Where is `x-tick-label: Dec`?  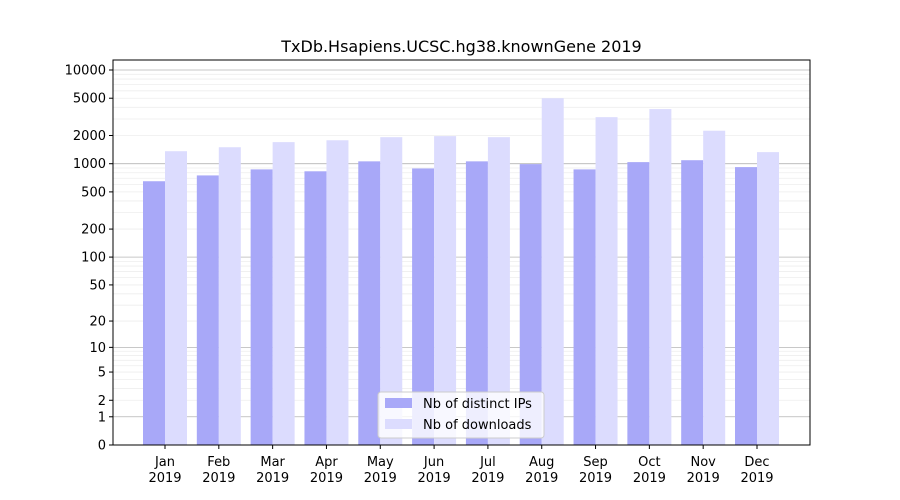
x-tick-label: Dec is located at coordinates (756, 462).